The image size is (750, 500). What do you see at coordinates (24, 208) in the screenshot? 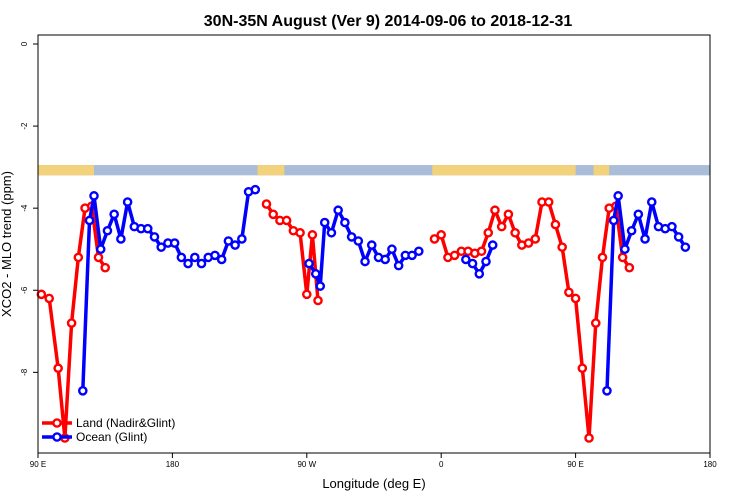
I see `y-tick-label: -4` at bounding box center [24, 208].